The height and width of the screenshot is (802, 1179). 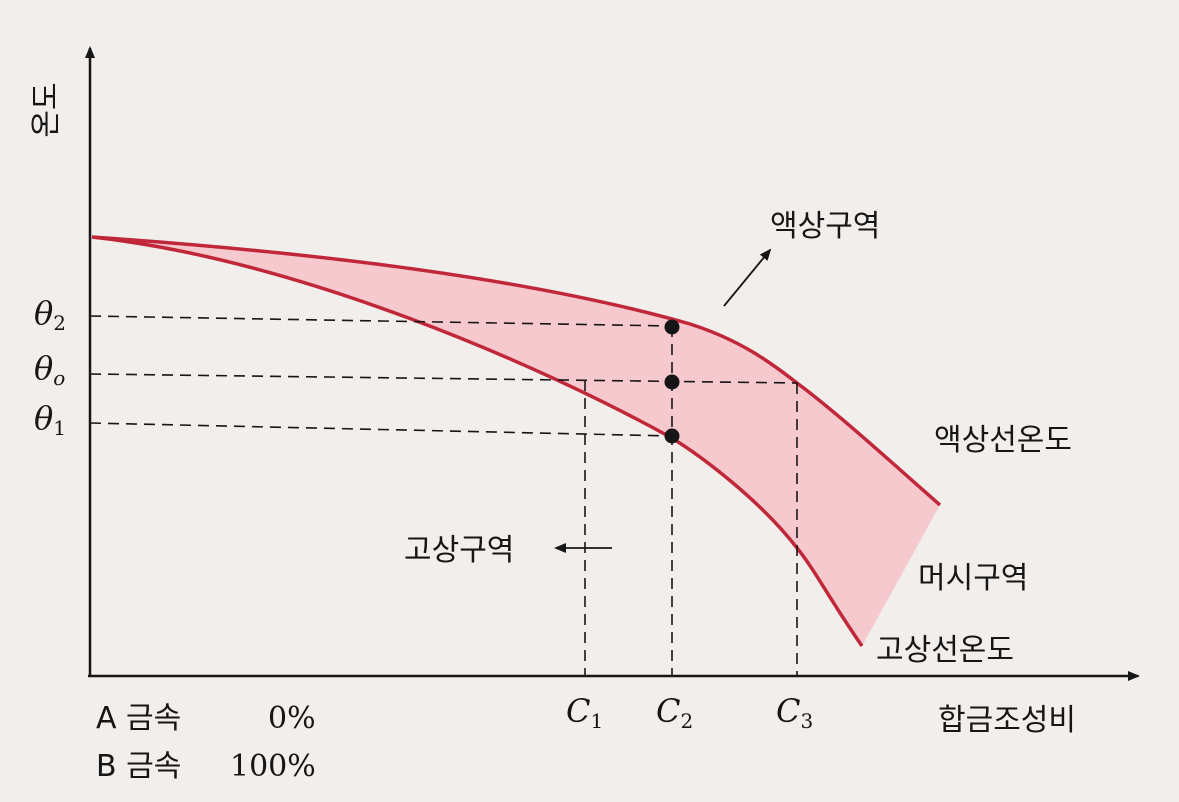 I want to click on metal-b-label: B 금속, so click(x=138, y=766).